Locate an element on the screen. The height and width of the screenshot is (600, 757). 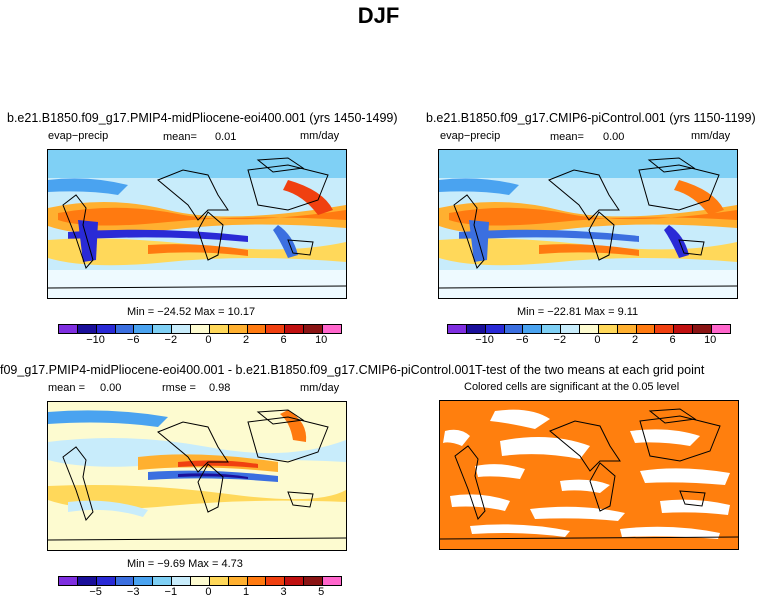
rmse-value-bottom-left: 0.98 is located at coordinates (220, 388).